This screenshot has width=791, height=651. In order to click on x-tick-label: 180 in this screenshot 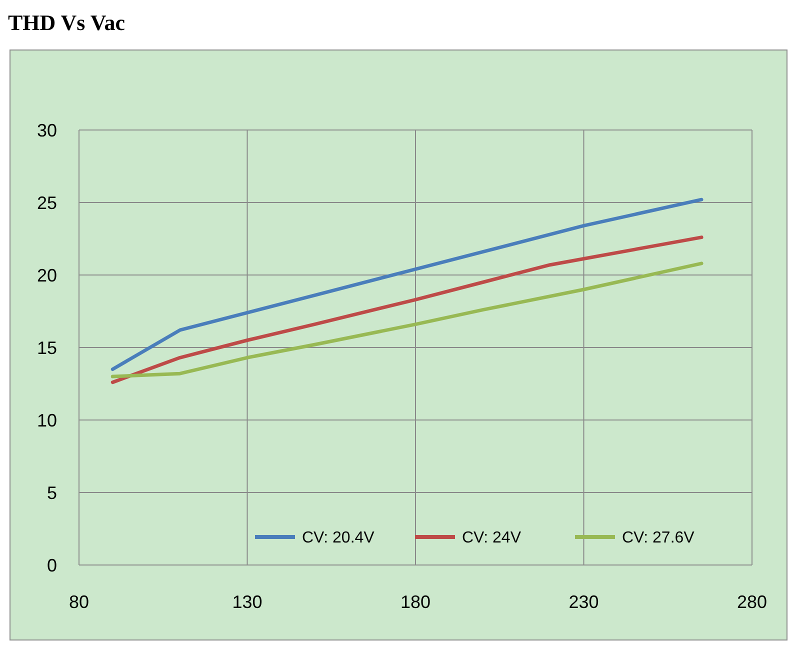, I will do `click(415, 602)`.